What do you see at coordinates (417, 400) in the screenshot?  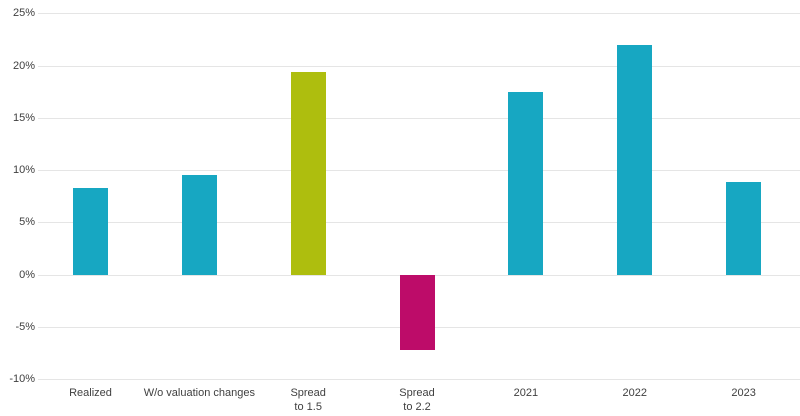 I see `x-label-spread-to-2-2: Spread to 2.2` at bounding box center [417, 400].